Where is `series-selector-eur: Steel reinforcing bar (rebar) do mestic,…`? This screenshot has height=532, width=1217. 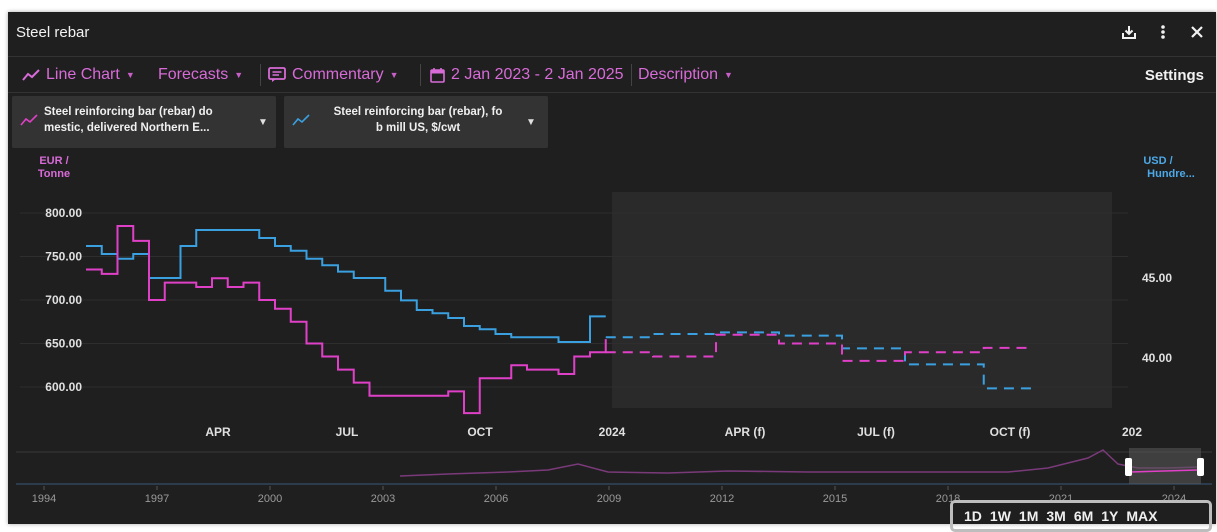 series-selector-eur: Steel reinforcing bar (rebar) do mestic,… is located at coordinates (144, 122).